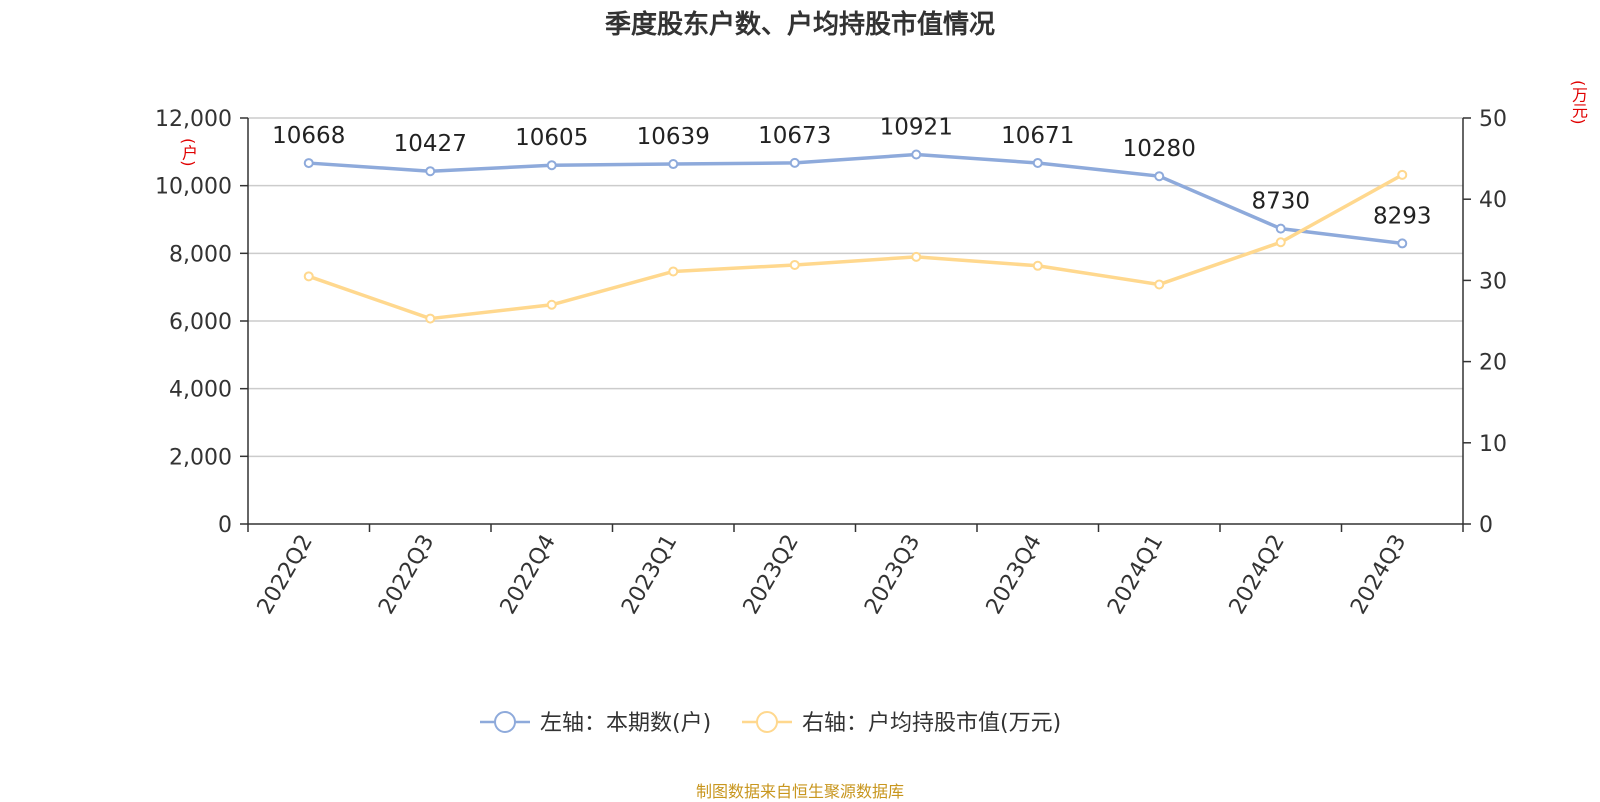  Describe the element at coordinates (1493, 444) in the screenshot. I see `right-tick-label: 10` at that location.